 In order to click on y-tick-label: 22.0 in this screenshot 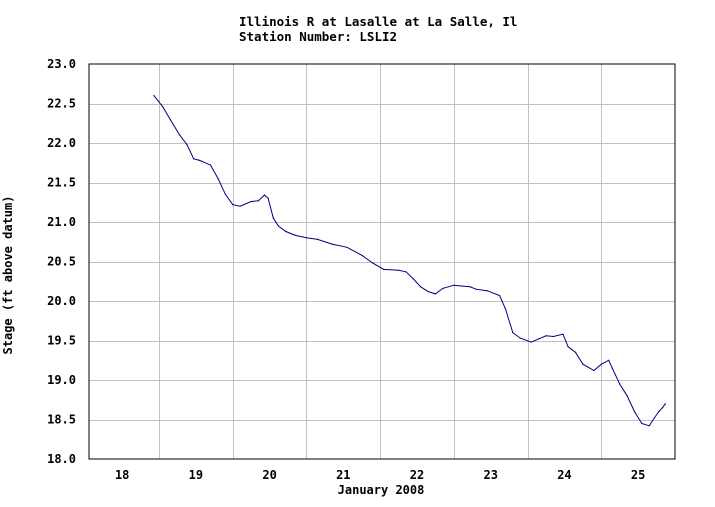, I will do `click(61, 143)`.